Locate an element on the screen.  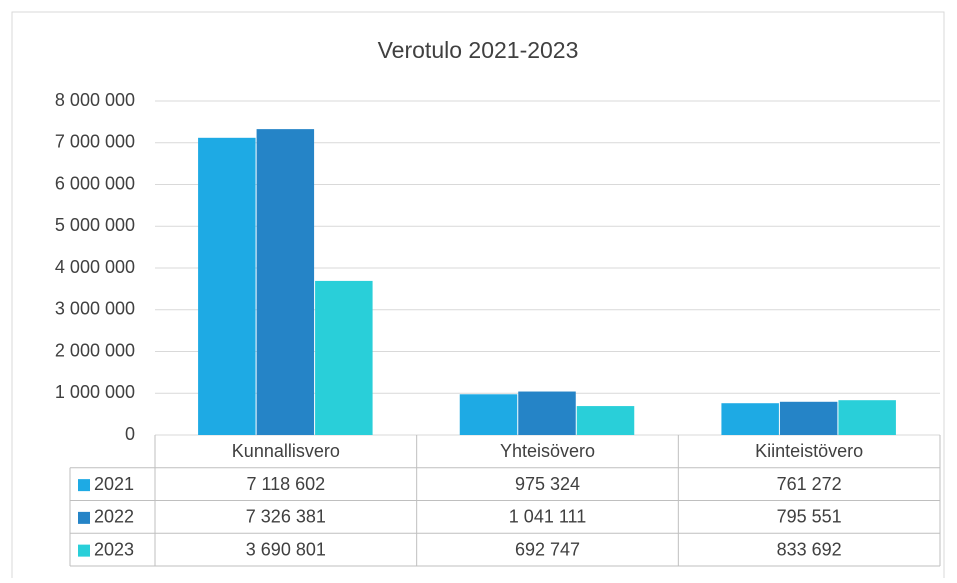
table-value: 7 118 602 is located at coordinates (285, 484).